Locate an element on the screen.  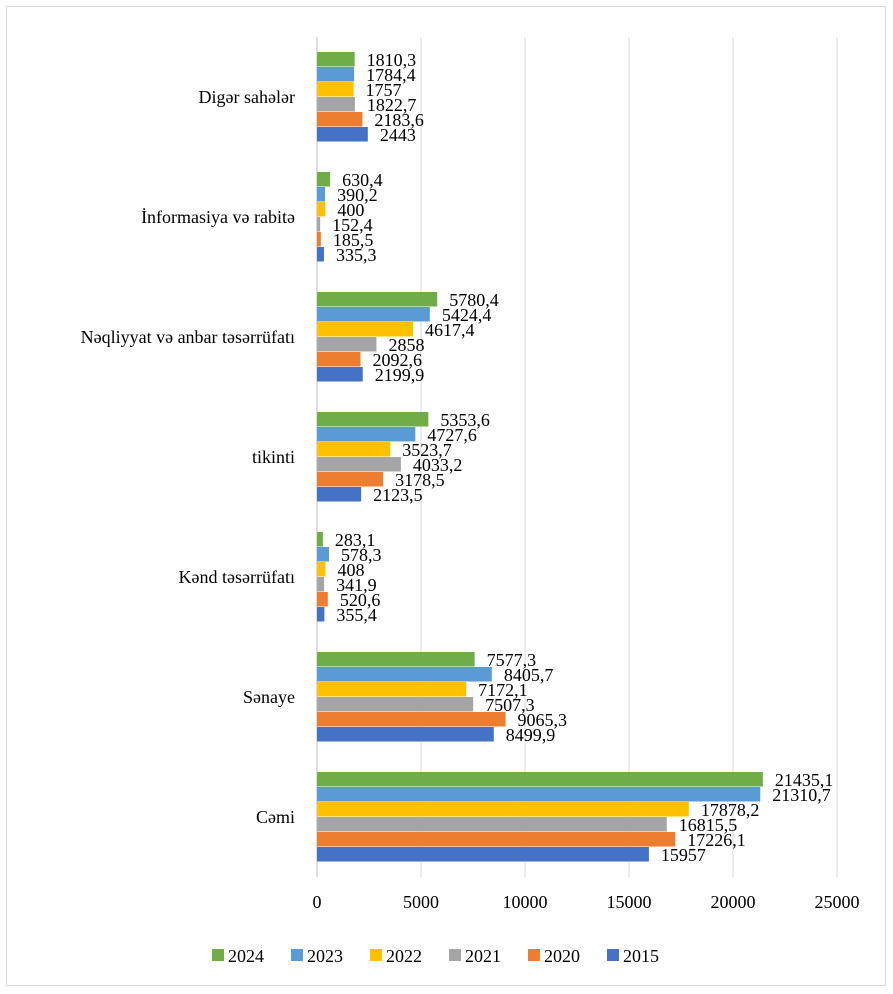
data-label: 2092,6 is located at coordinates (398, 360).